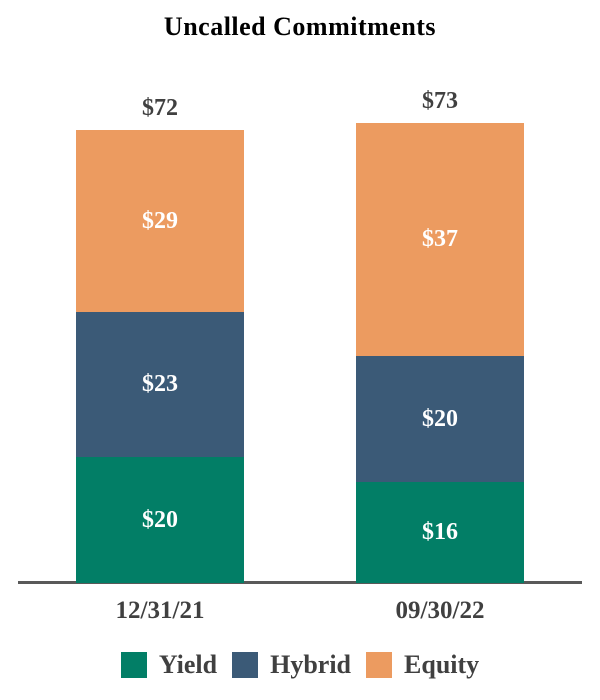 The image size is (600, 700). I want to click on legend-item-yield: Yield, so click(169, 665).